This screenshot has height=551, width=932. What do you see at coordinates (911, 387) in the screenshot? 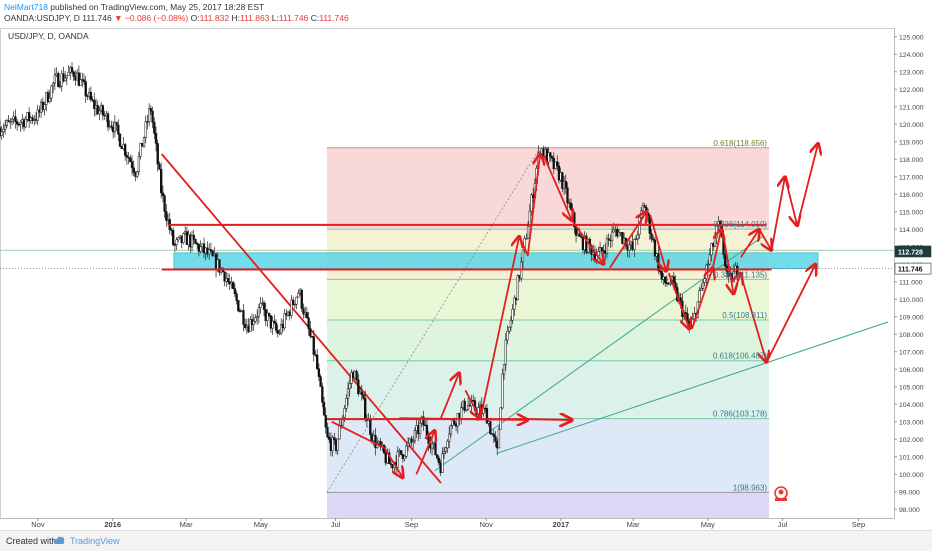
I see `y-tick-label: 105.000` at bounding box center [911, 387].